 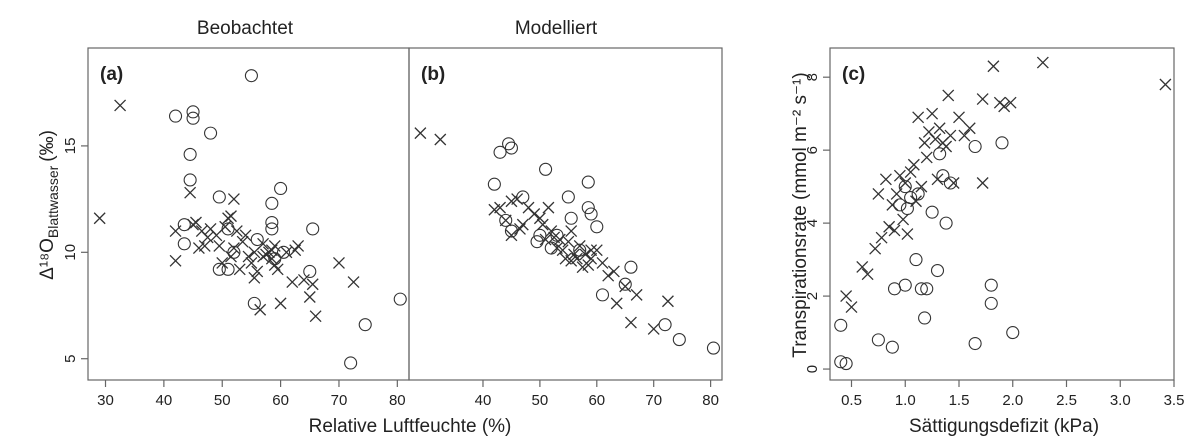 What do you see at coordinates (111, 74) in the screenshot?
I see `panel-label: (a)` at bounding box center [111, 74].